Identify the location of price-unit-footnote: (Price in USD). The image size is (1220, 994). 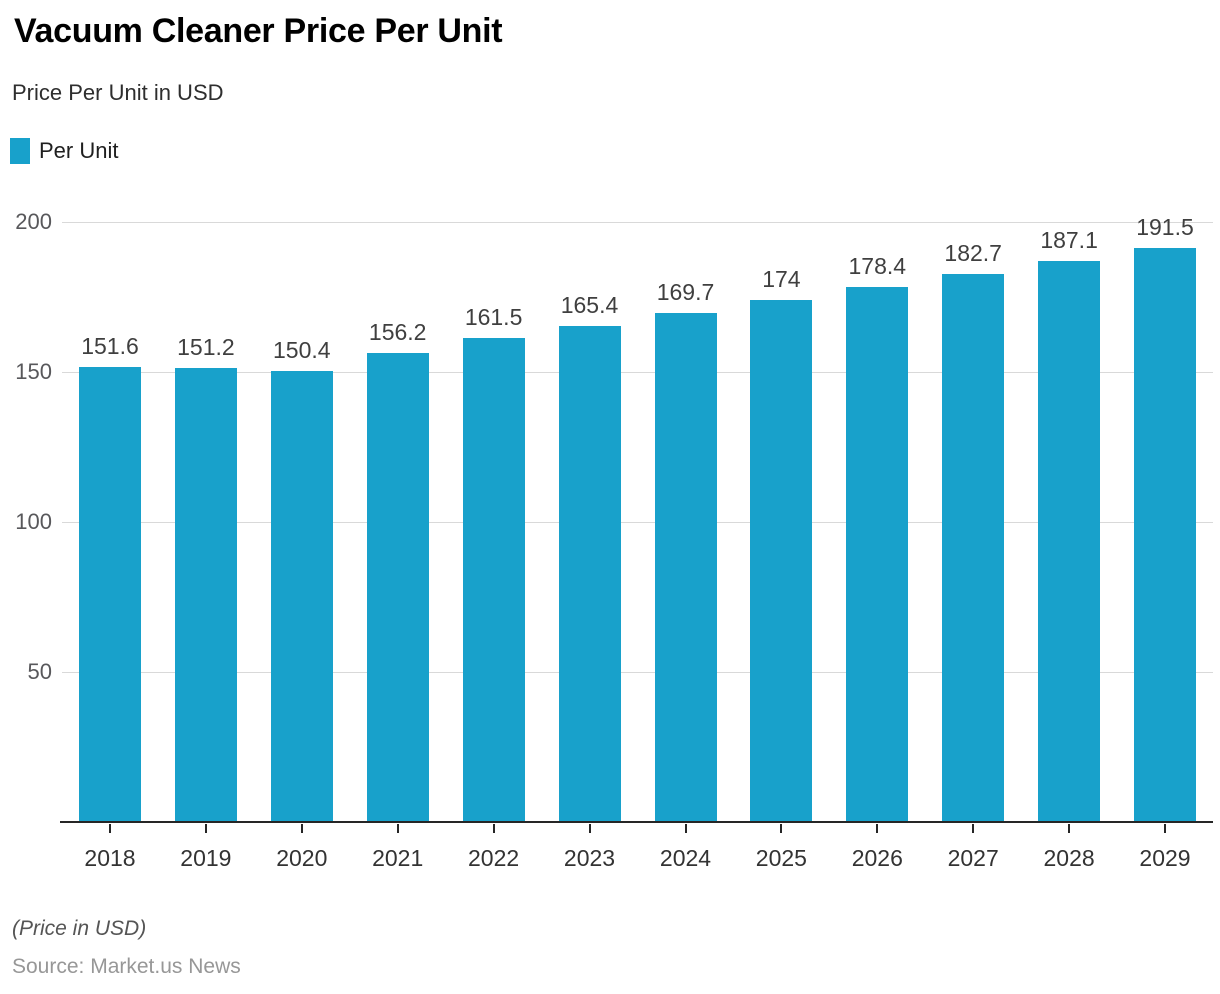
(79, 928).